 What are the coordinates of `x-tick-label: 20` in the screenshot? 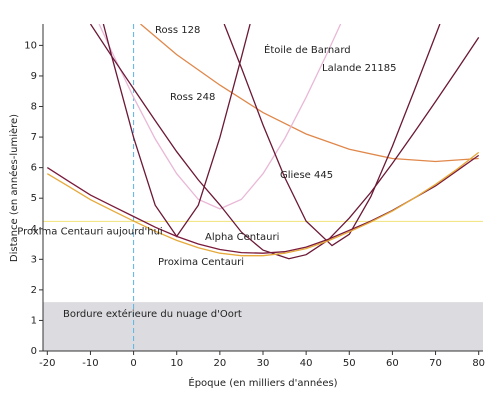 It's located at (219, 363).